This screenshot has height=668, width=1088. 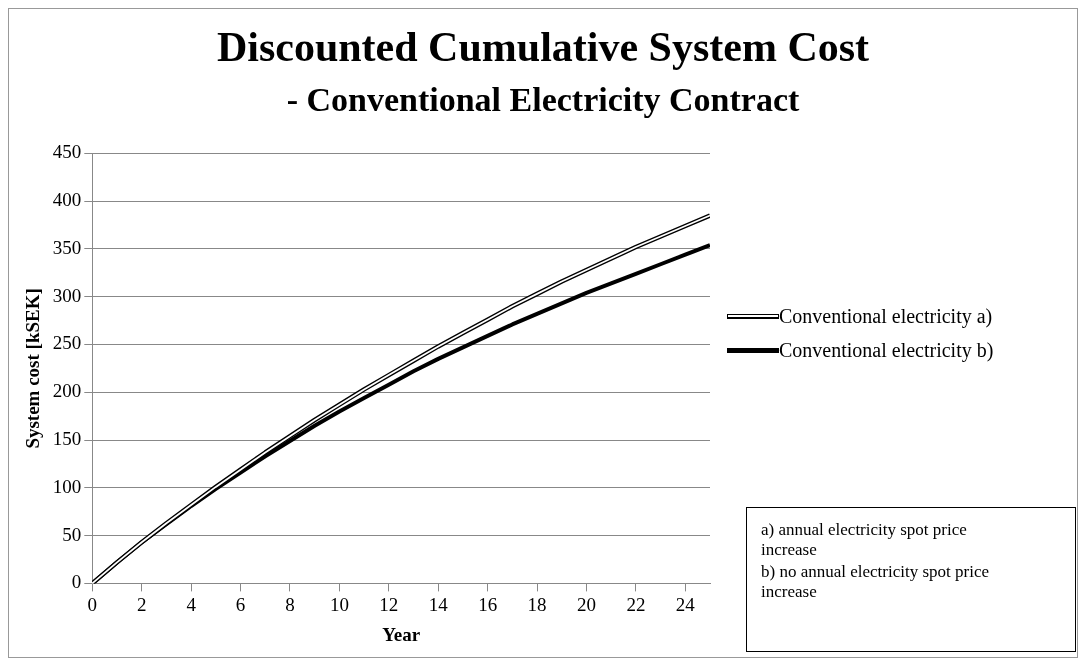 I want to click on x-tick-label: 20, so click(x=586, y=604).